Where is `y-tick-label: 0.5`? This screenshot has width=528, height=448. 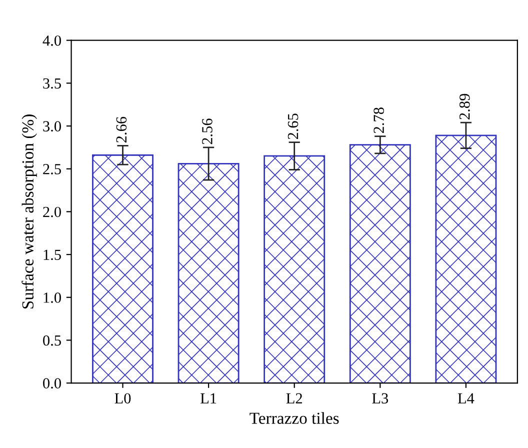
y-tick-label: 0.5 is located at coordinates (52, 340).